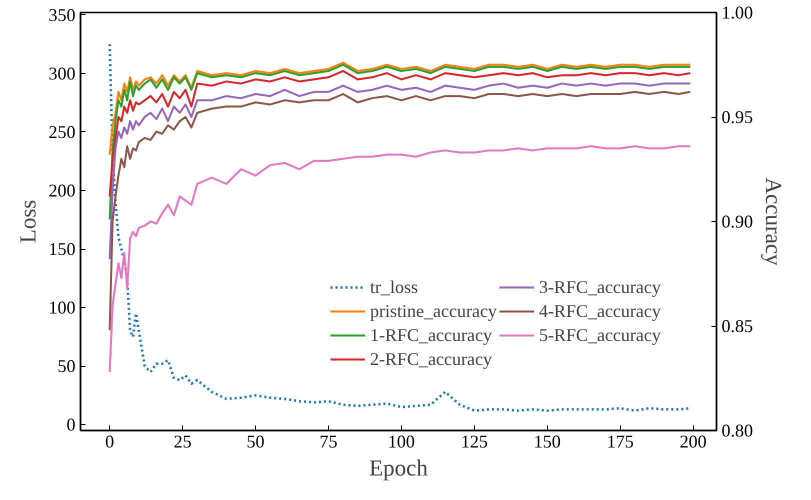  I want to click on y-tick-label: 200, so click(62, 190).